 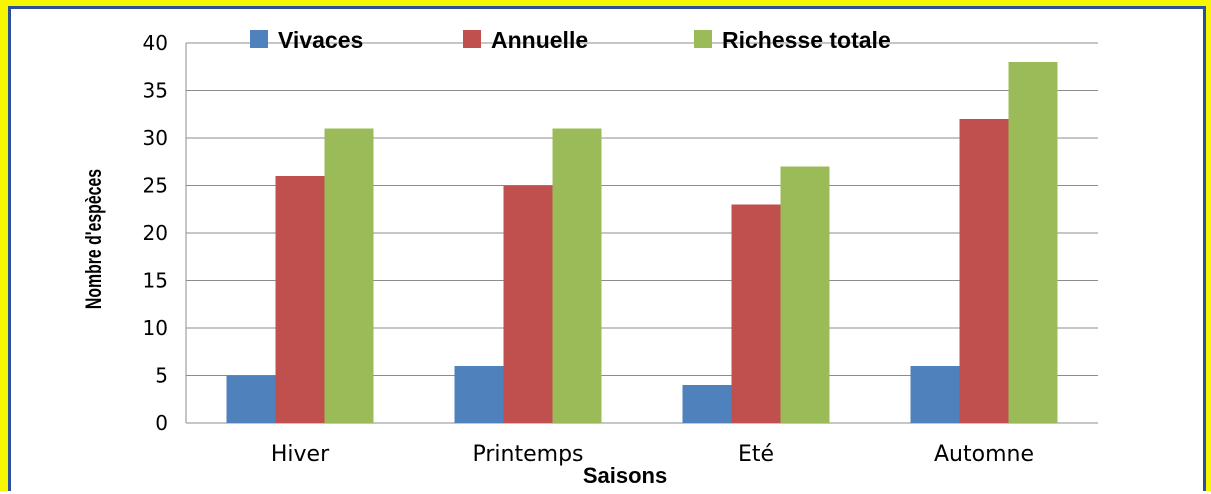 I want to click on legend: Vivaces Annuelle Richesse totale, so click(x=570, y=40).